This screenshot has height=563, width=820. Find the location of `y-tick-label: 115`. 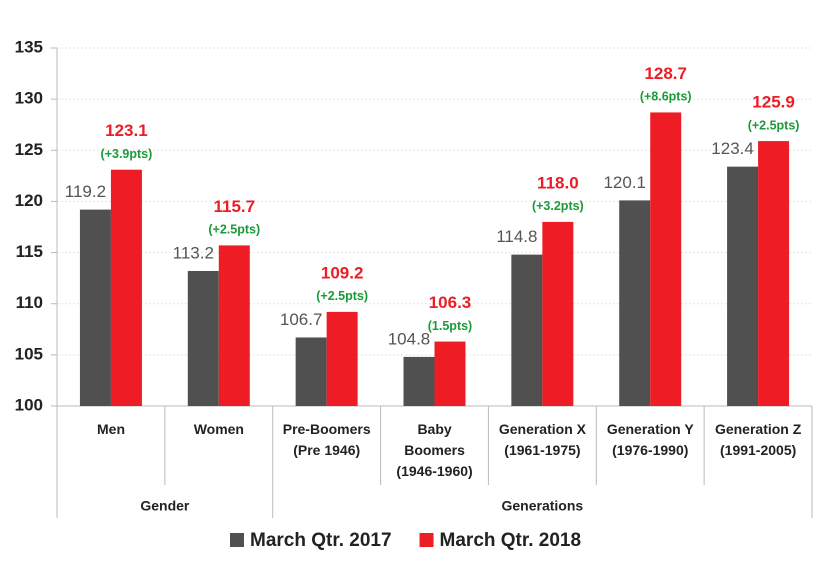

y-tick-label: 115 is located at coordinates (29, 251).